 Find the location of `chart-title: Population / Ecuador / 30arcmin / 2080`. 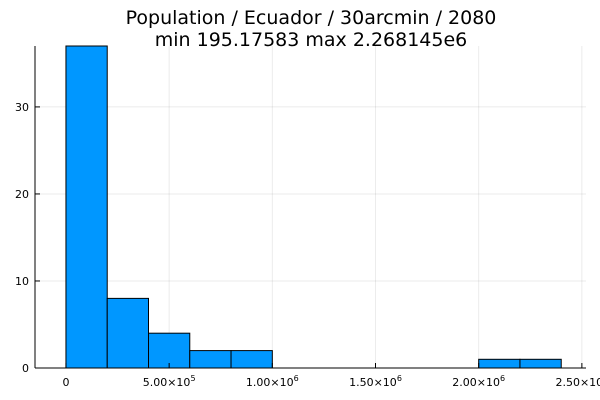

chart-title: Population / Ecuador / 30arcmin / 2080 is located at coordinates (311, 18).